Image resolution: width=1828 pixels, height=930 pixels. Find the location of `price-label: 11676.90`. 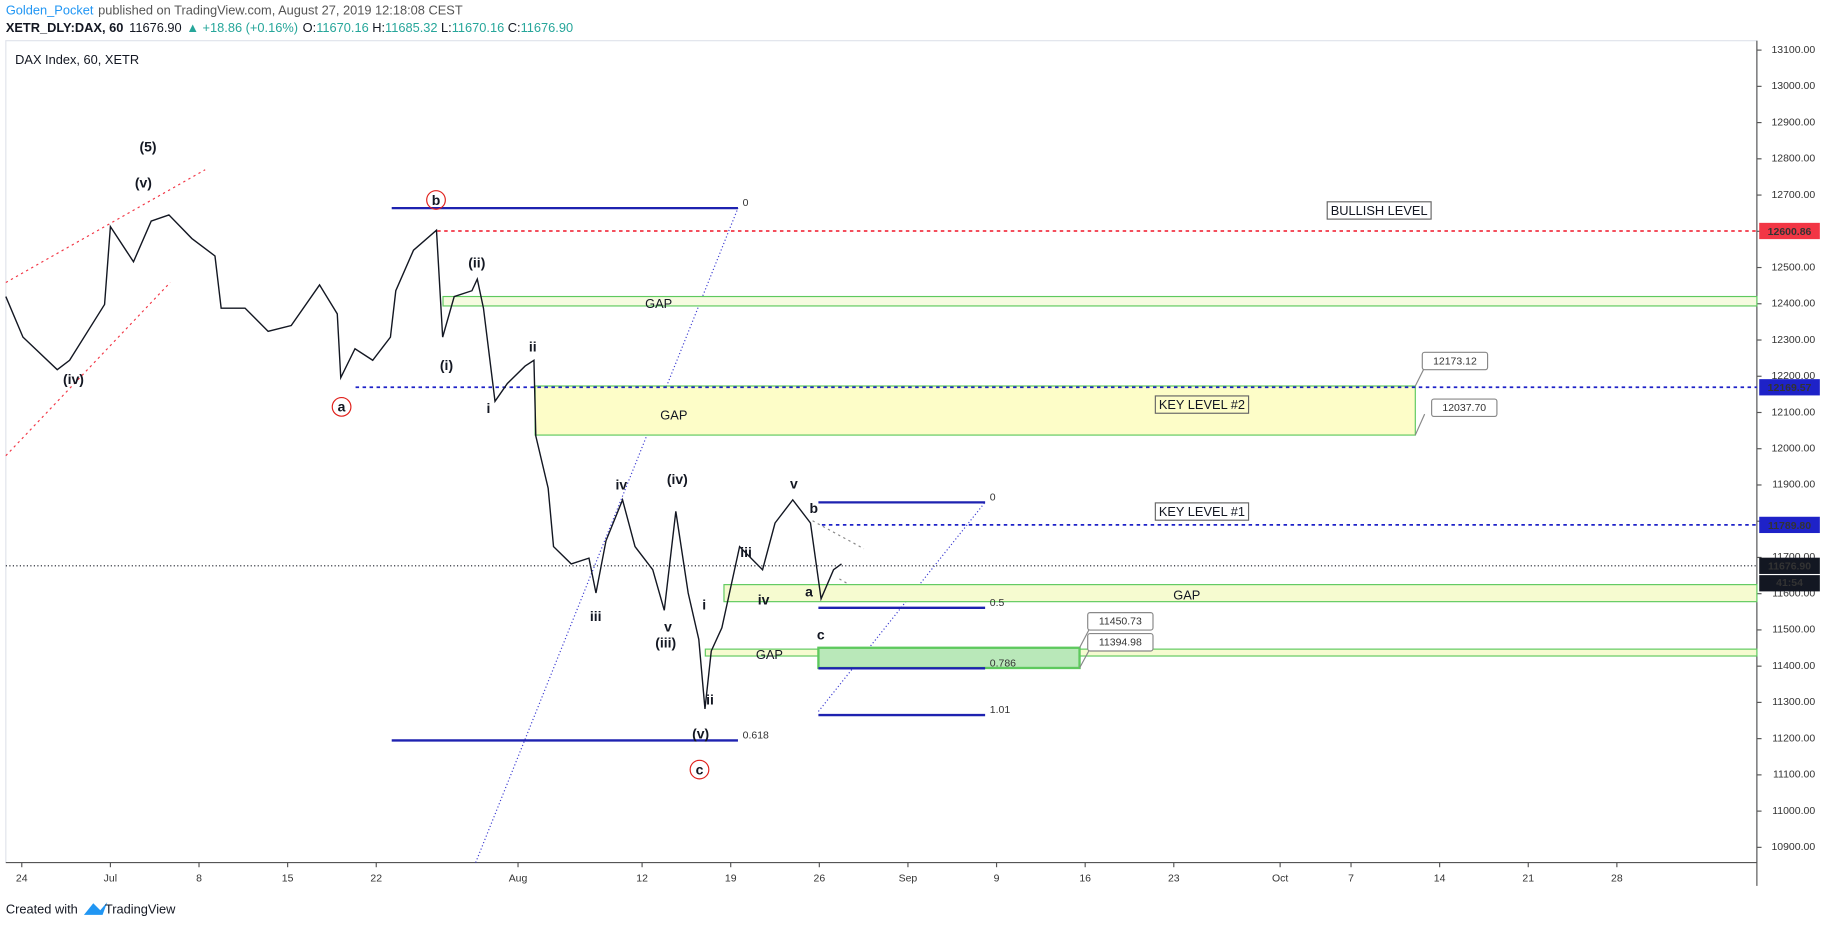

price-label: 11676.90 is located at coordinates (1789, 567).